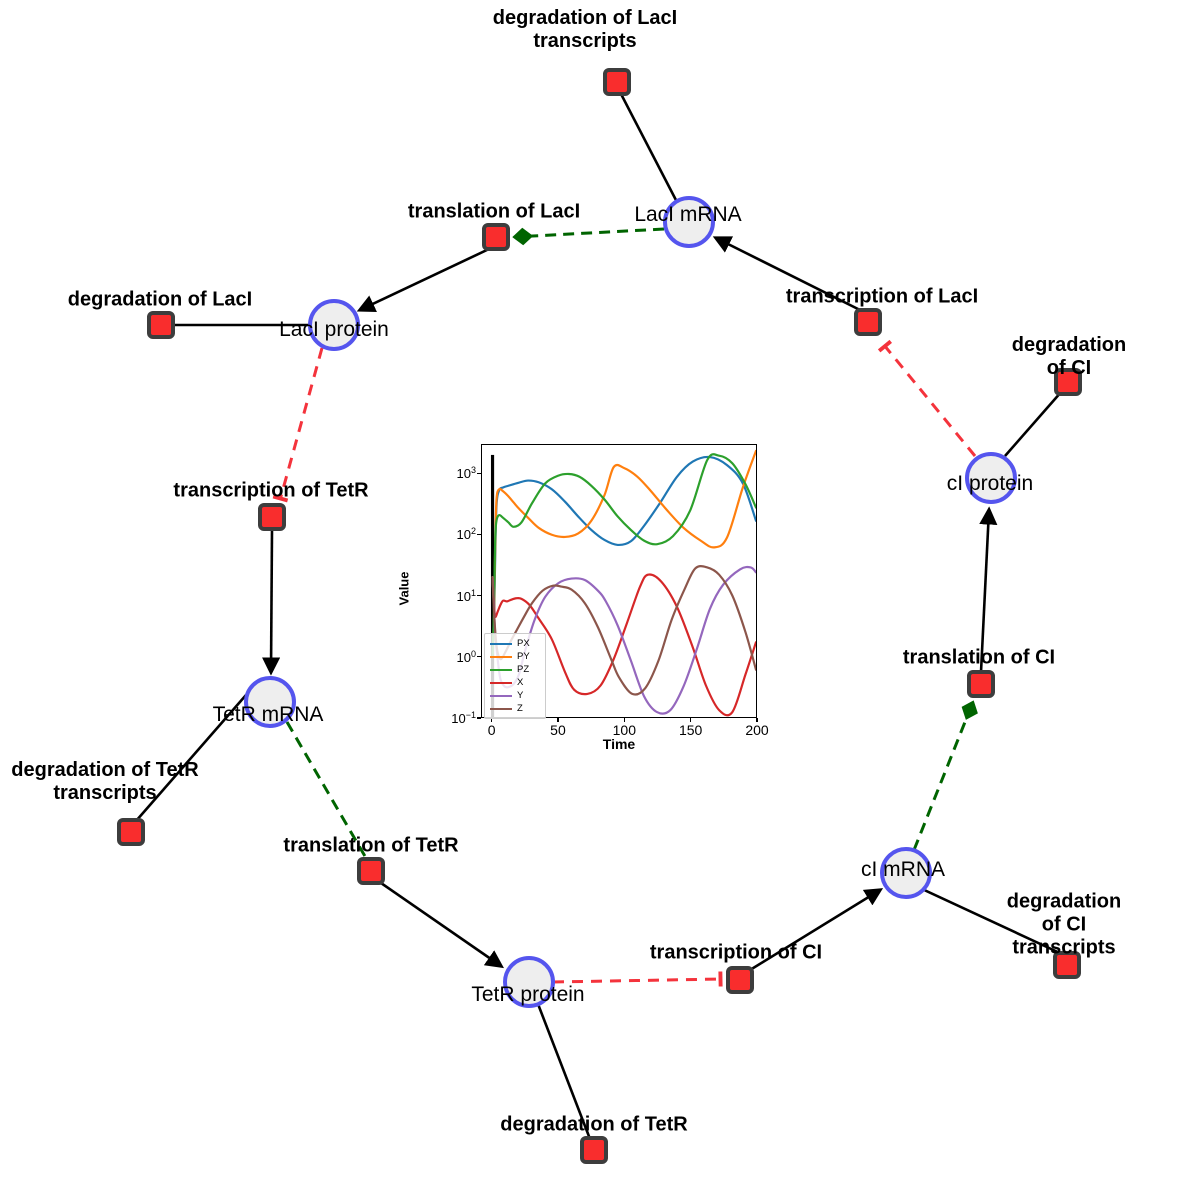 The height and width of the screenshot is (1200, 1189). I want to click on reaction-label-translation-ci: translation of CI, so click(979, 657).